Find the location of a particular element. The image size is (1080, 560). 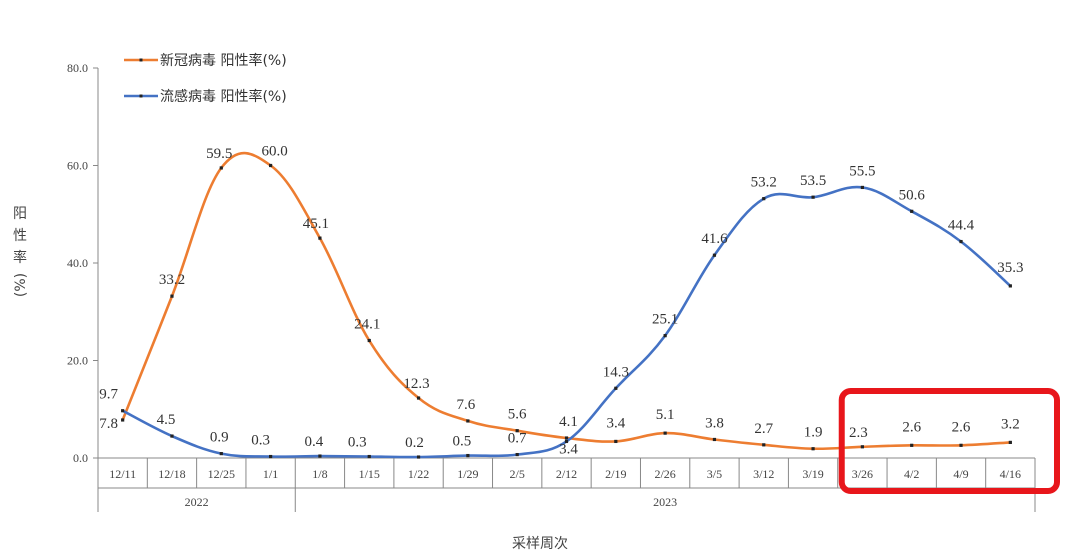

x-tick-label: 4/2 is located at coordinates (911, 474).